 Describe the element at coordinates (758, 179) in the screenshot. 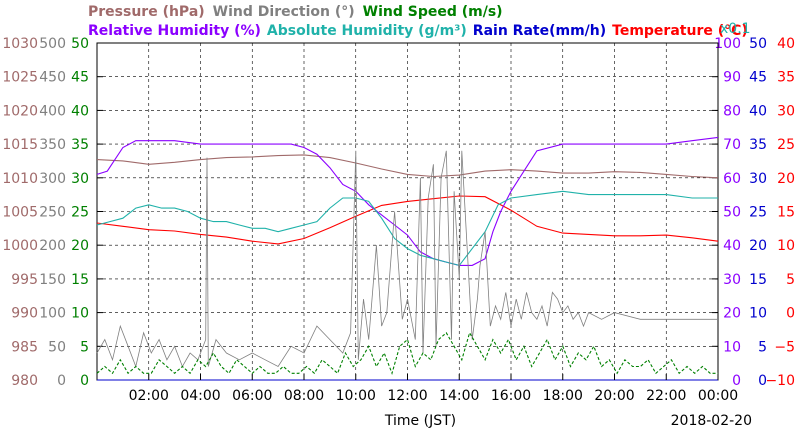

I see `rain-tick-label: 30` at that location.